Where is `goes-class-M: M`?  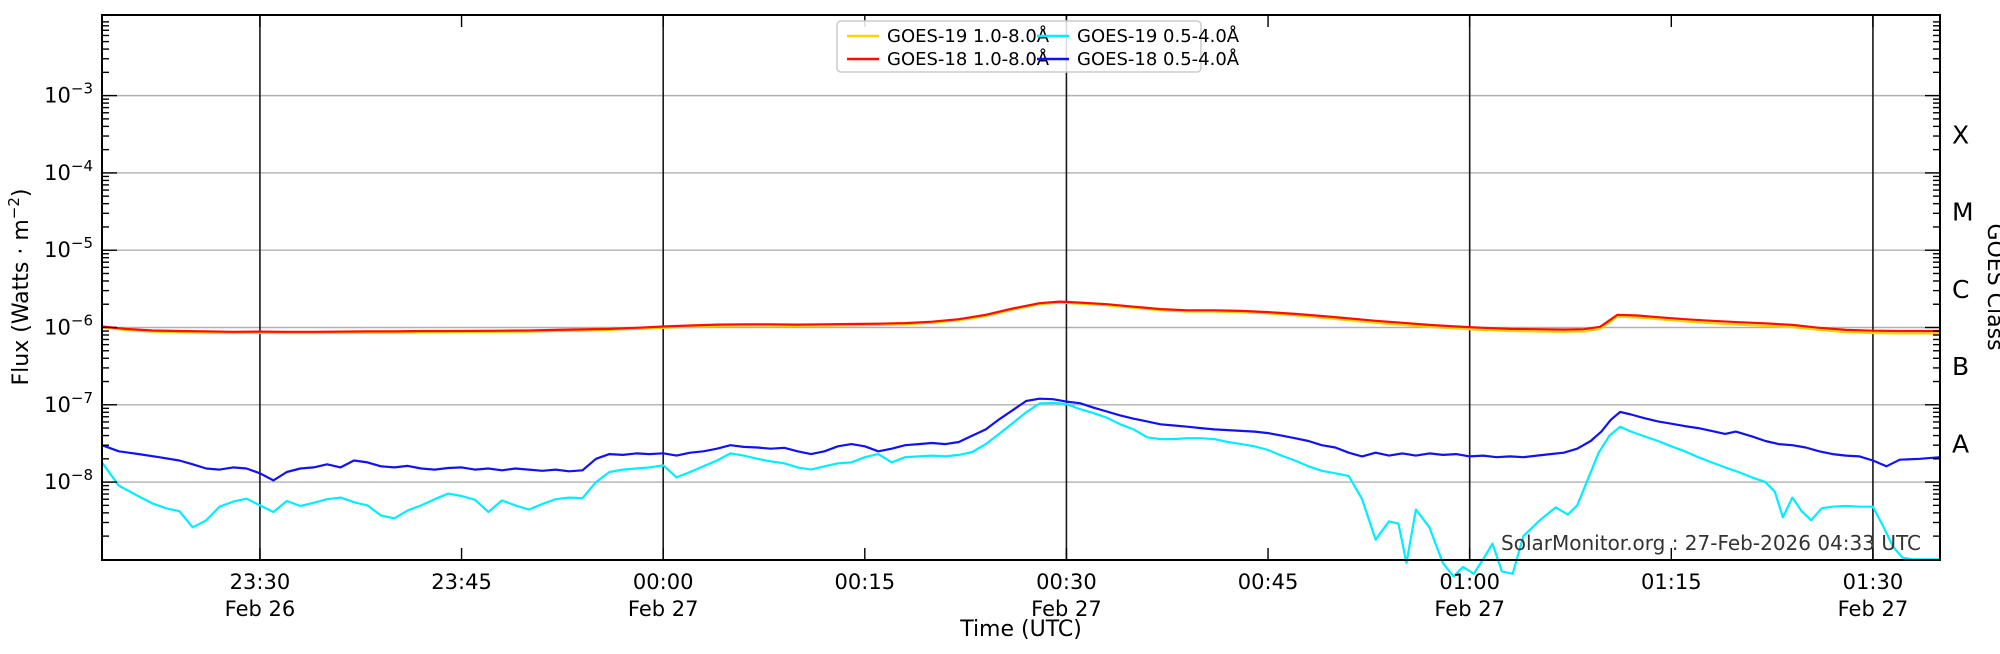 goes-class-M: M is located at coordinates (1963, 212).